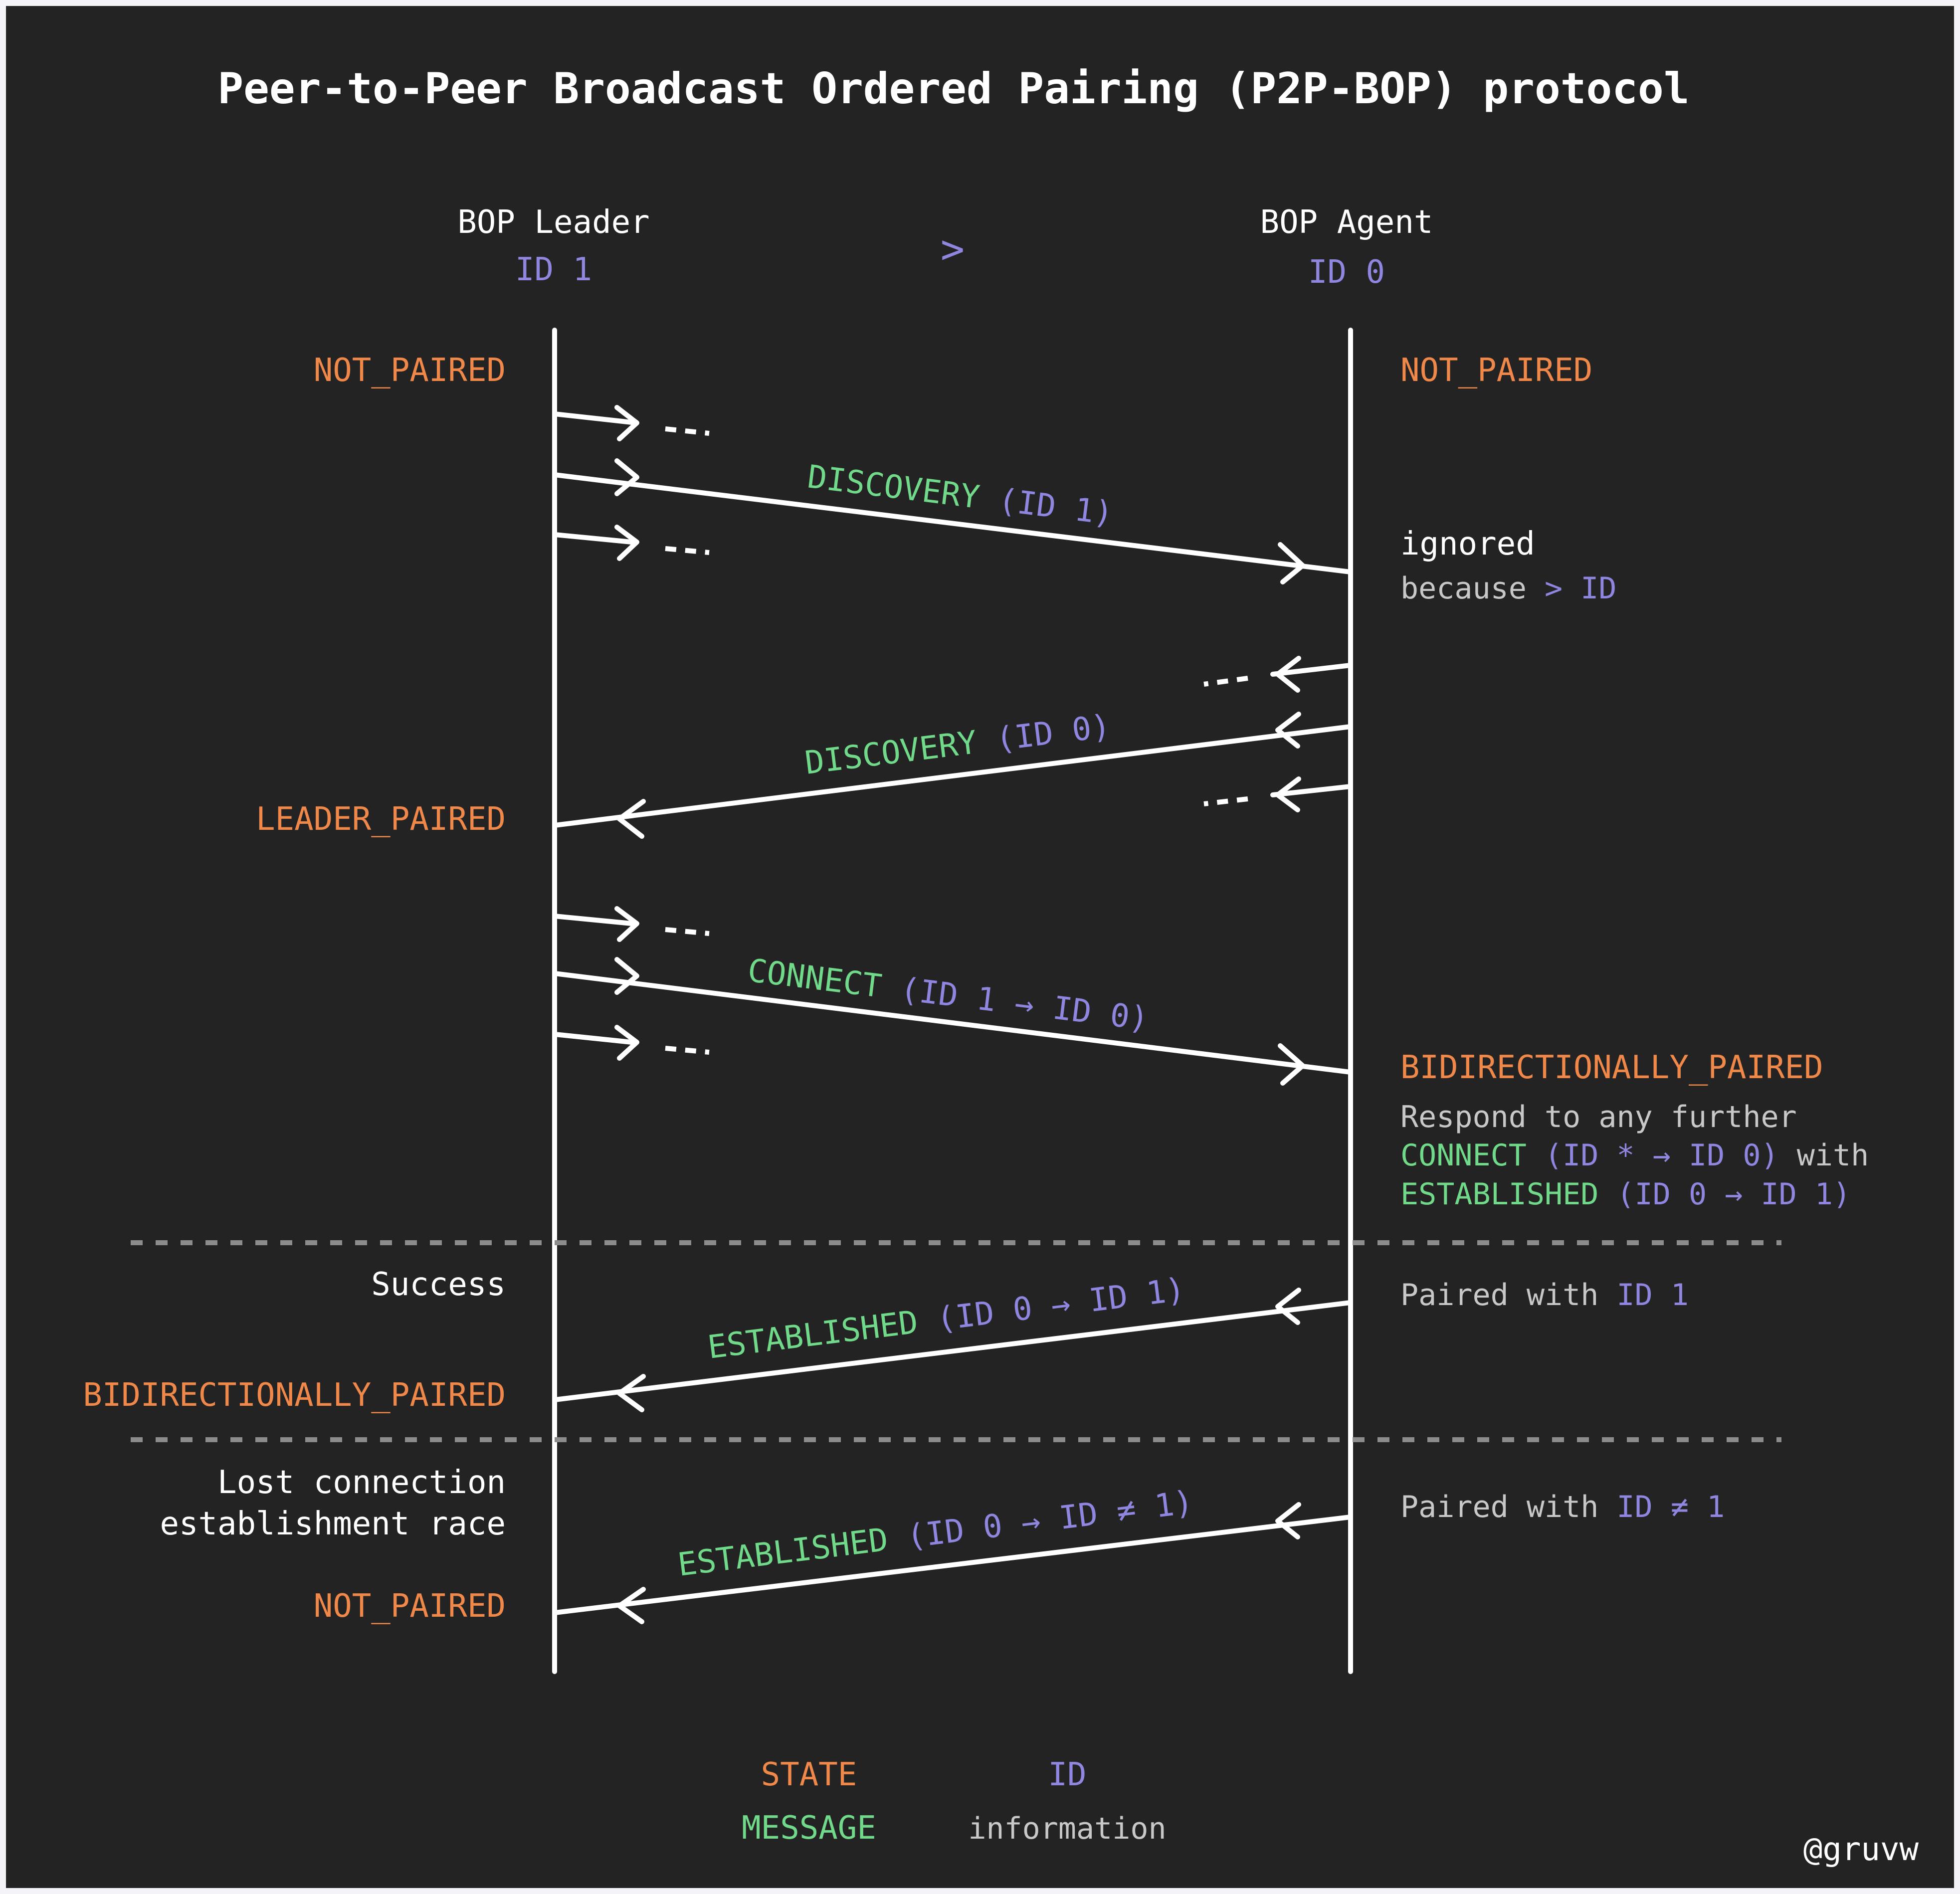 This screenshot has height=1894, width=1960. Describe the element at coordinates (1509, 588) in the screenshot. I see `note-because: because > ID` at that location.